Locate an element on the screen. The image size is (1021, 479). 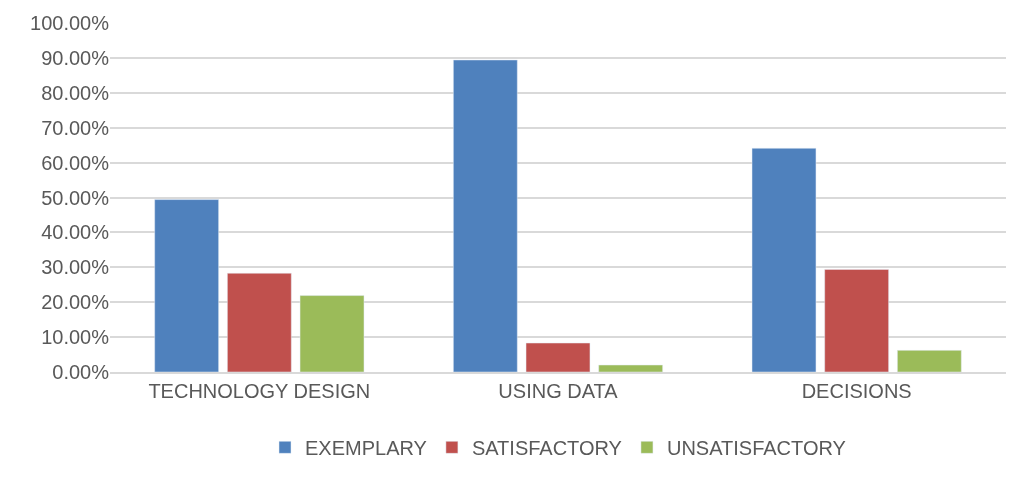
legend-label: SATISFACTORY is located at coordinates (546, 448).